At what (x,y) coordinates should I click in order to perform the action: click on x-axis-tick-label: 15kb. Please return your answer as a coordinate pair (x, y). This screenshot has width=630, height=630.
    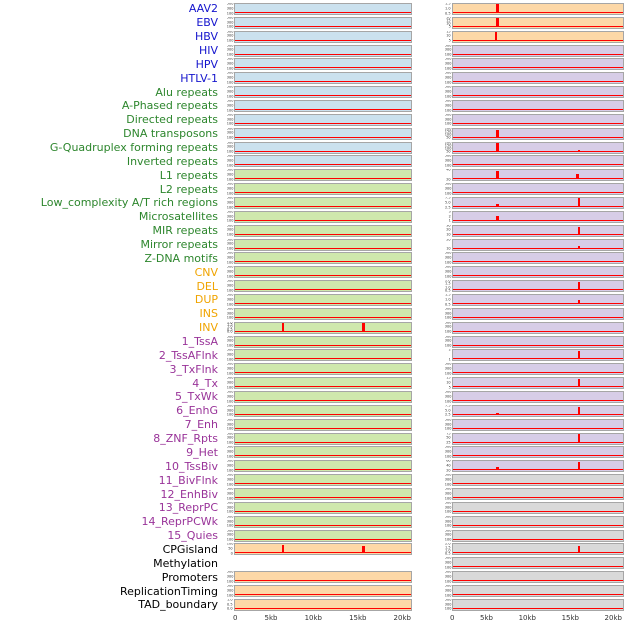
    Looking at the image, I should click on (570, 618).